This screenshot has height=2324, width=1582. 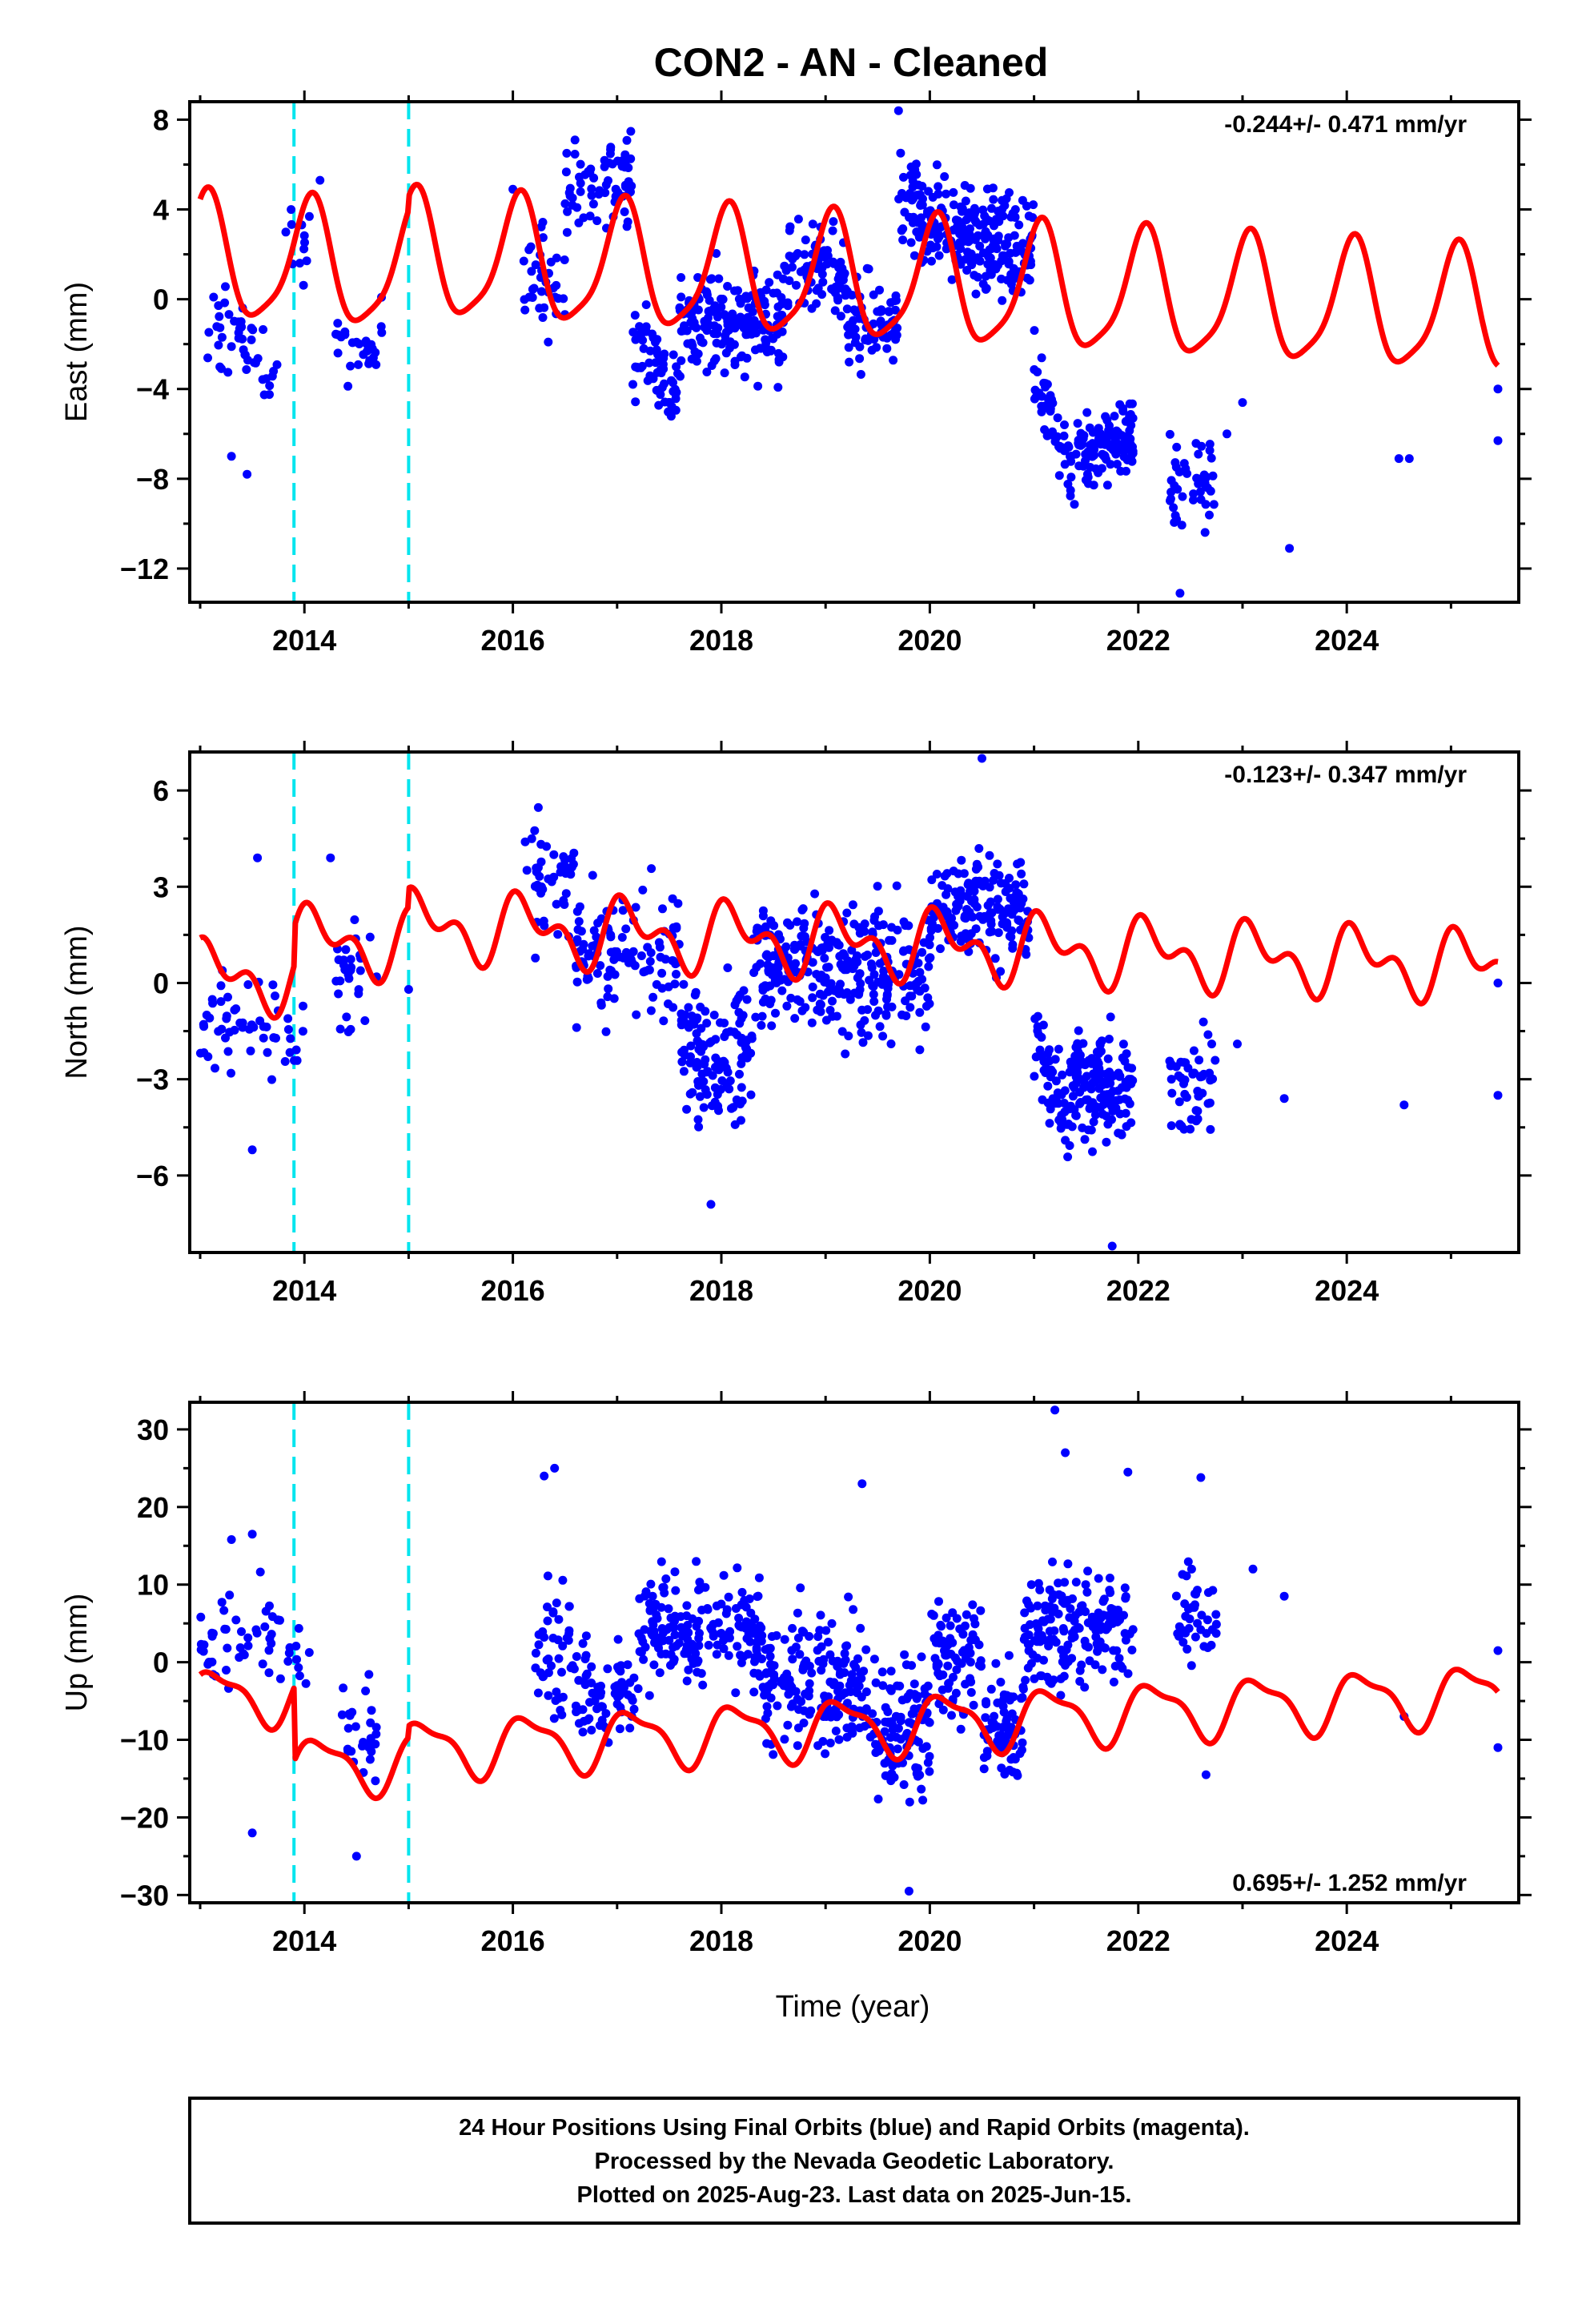 I want to click on north-x-tick-label: 2014, so click(x=304, y=1290).